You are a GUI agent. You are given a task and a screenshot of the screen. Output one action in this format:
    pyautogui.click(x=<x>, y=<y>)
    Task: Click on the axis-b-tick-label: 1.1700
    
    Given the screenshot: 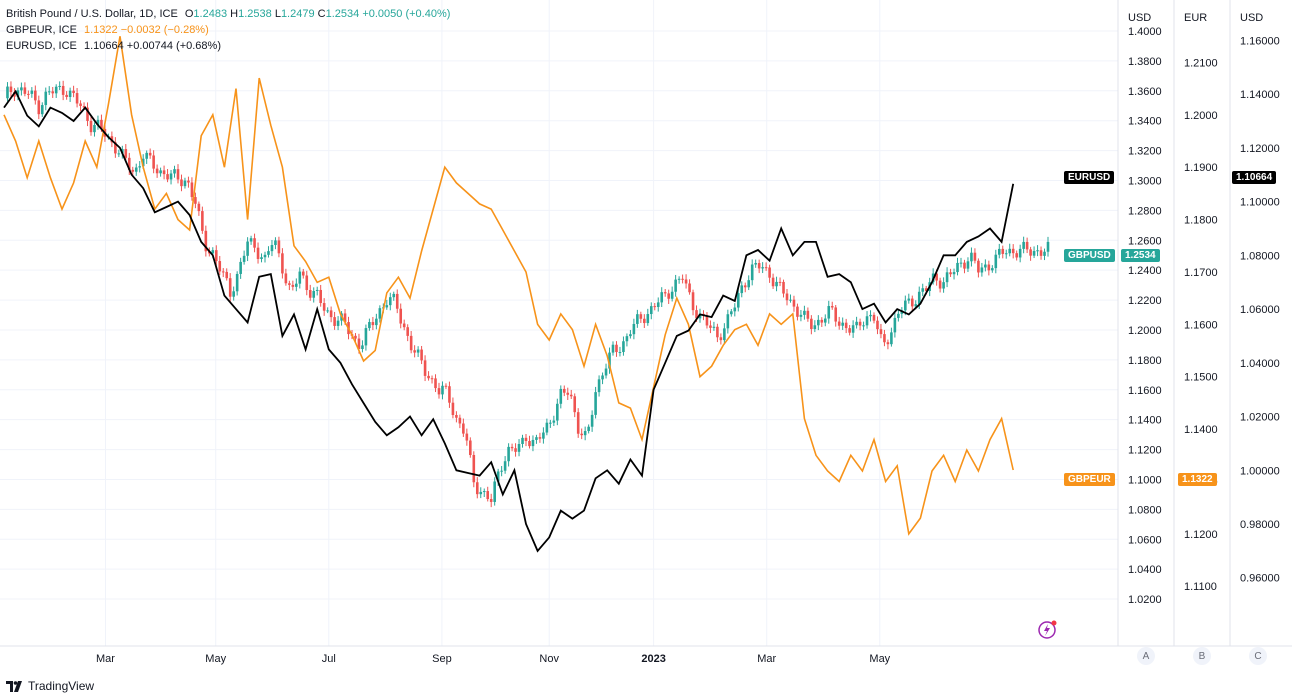 What is the action you would take?
    pyautogui.click(x=1201, y=273)
    